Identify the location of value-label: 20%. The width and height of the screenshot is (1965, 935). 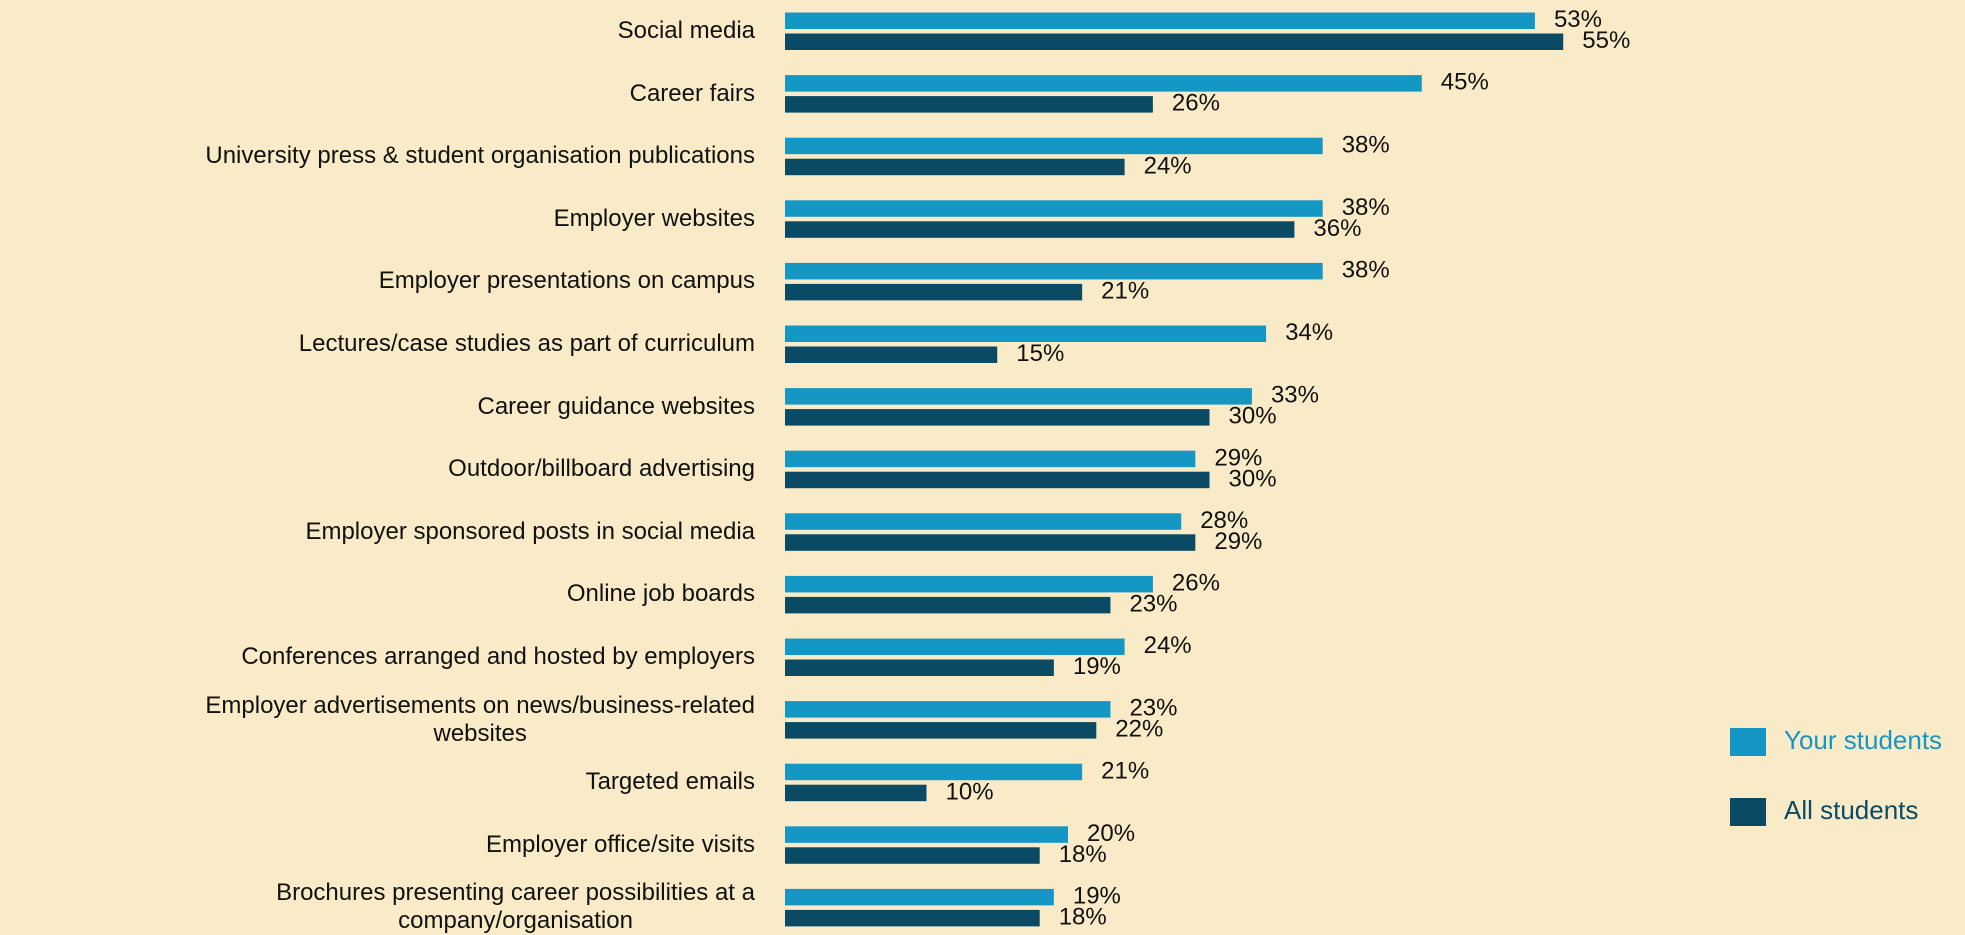
(1111, 833).